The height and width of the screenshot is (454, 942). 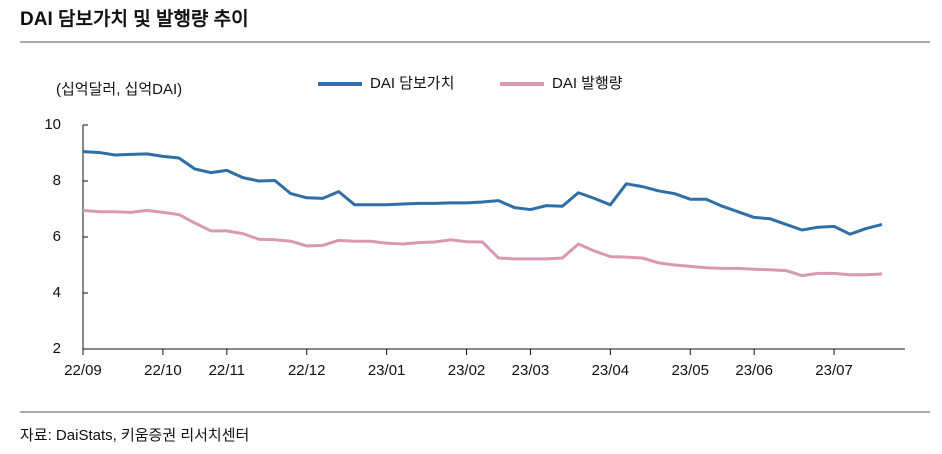 I want to click on x-tick-label: 23/07, so click(x=834, y=370).